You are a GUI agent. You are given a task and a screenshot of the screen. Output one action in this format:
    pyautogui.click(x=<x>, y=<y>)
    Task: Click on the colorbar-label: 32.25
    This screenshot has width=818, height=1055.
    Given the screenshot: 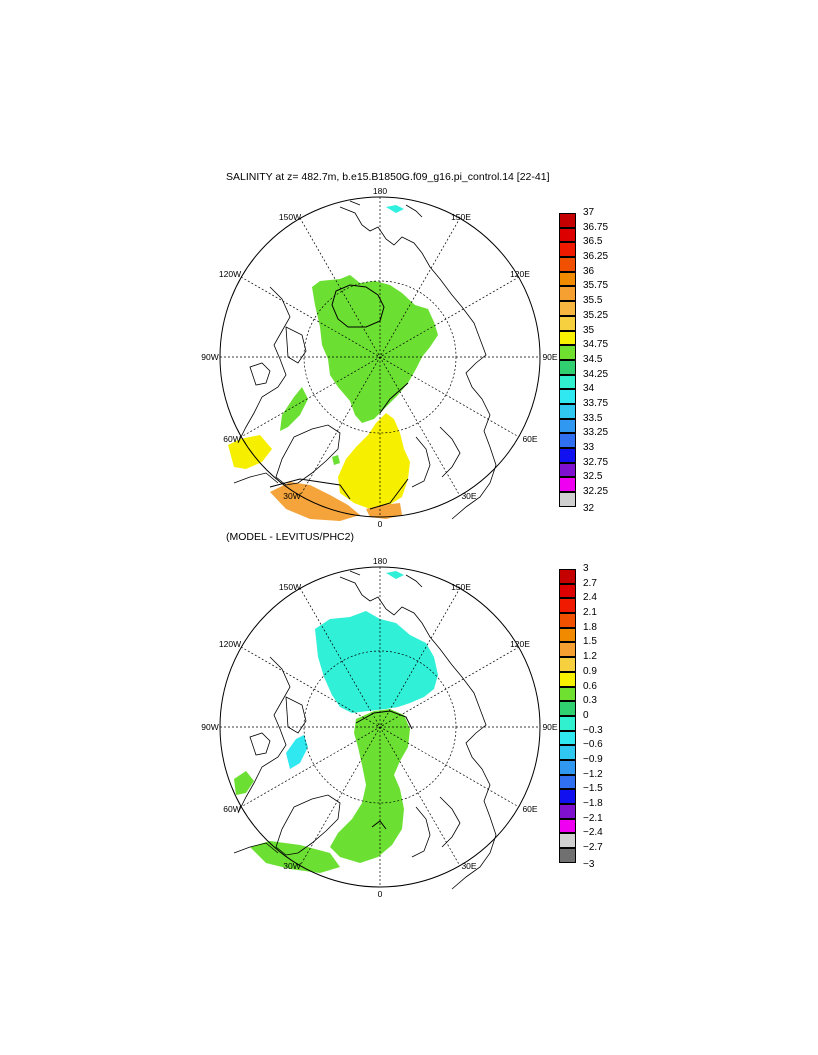 What is the action you would take?
    pyautogui.click(x=596, y=492)
    